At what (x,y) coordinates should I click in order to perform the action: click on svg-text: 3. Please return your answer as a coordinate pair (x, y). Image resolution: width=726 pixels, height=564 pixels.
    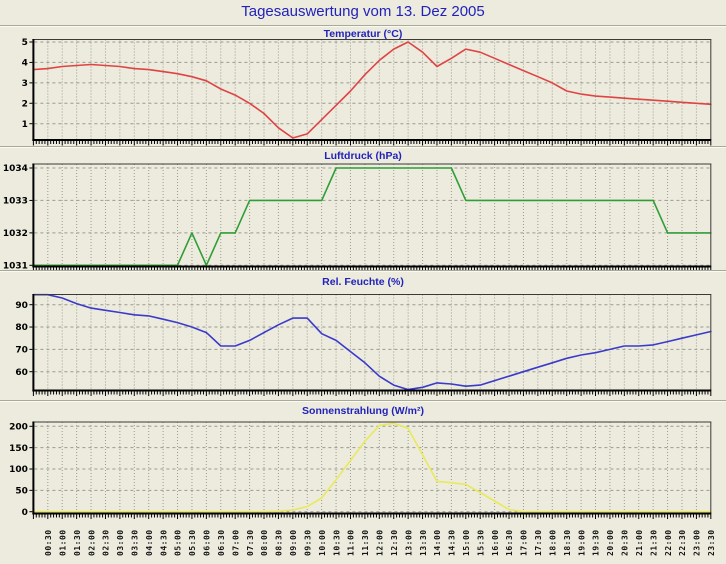
    Looking at the image, I should click on (25, 84).